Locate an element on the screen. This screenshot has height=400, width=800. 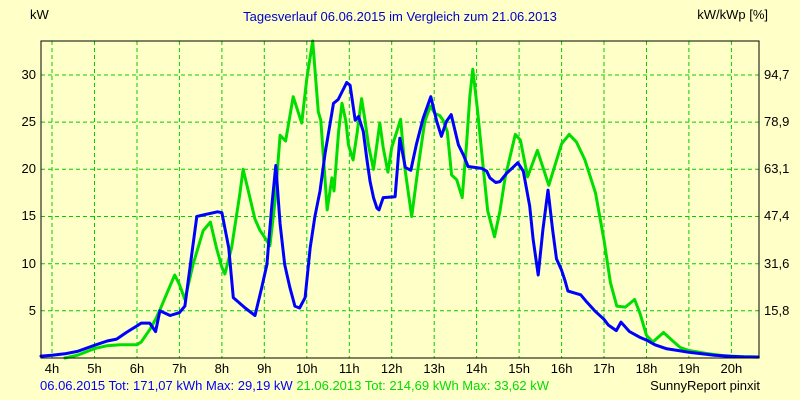
x-tick-label: 18h is located at coordinates (646, 368).